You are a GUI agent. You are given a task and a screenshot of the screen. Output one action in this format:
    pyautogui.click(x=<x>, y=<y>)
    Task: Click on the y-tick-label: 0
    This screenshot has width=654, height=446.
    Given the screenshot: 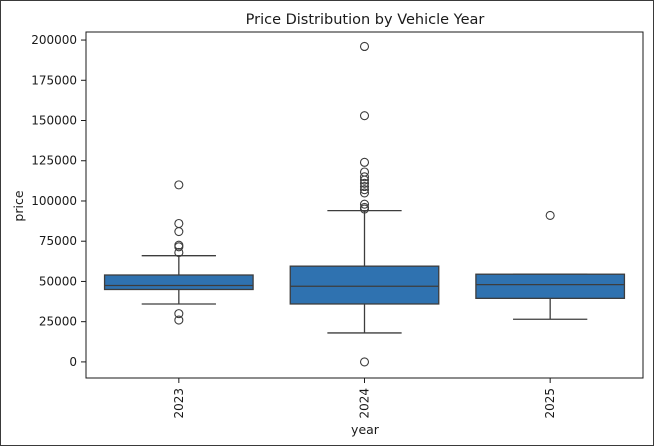 What is the action you would take?
    pyautogui.click(x=73, y=362)
    